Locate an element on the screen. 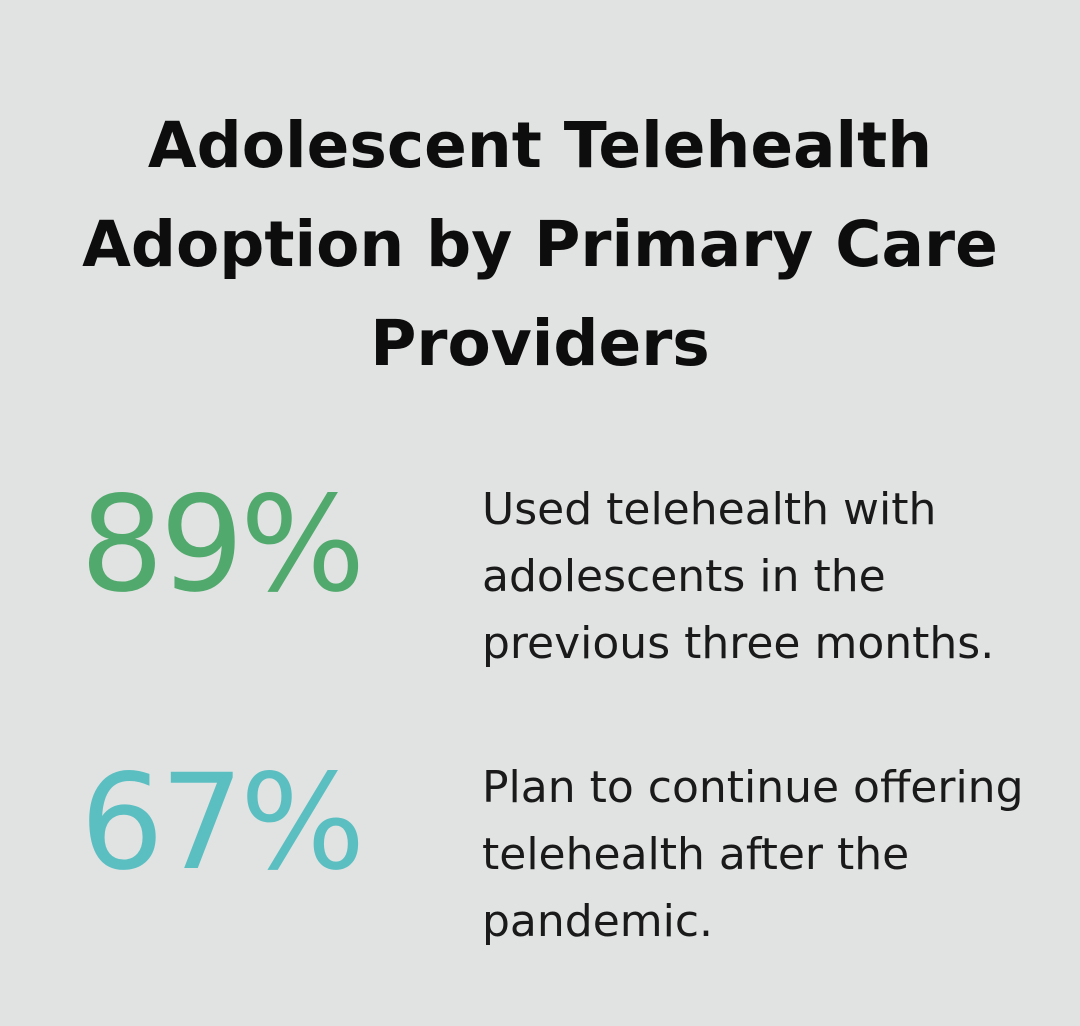 The width and height of the screenshot is (1080, 1026). stat-value: 67% is located at coordinates (222, 823).